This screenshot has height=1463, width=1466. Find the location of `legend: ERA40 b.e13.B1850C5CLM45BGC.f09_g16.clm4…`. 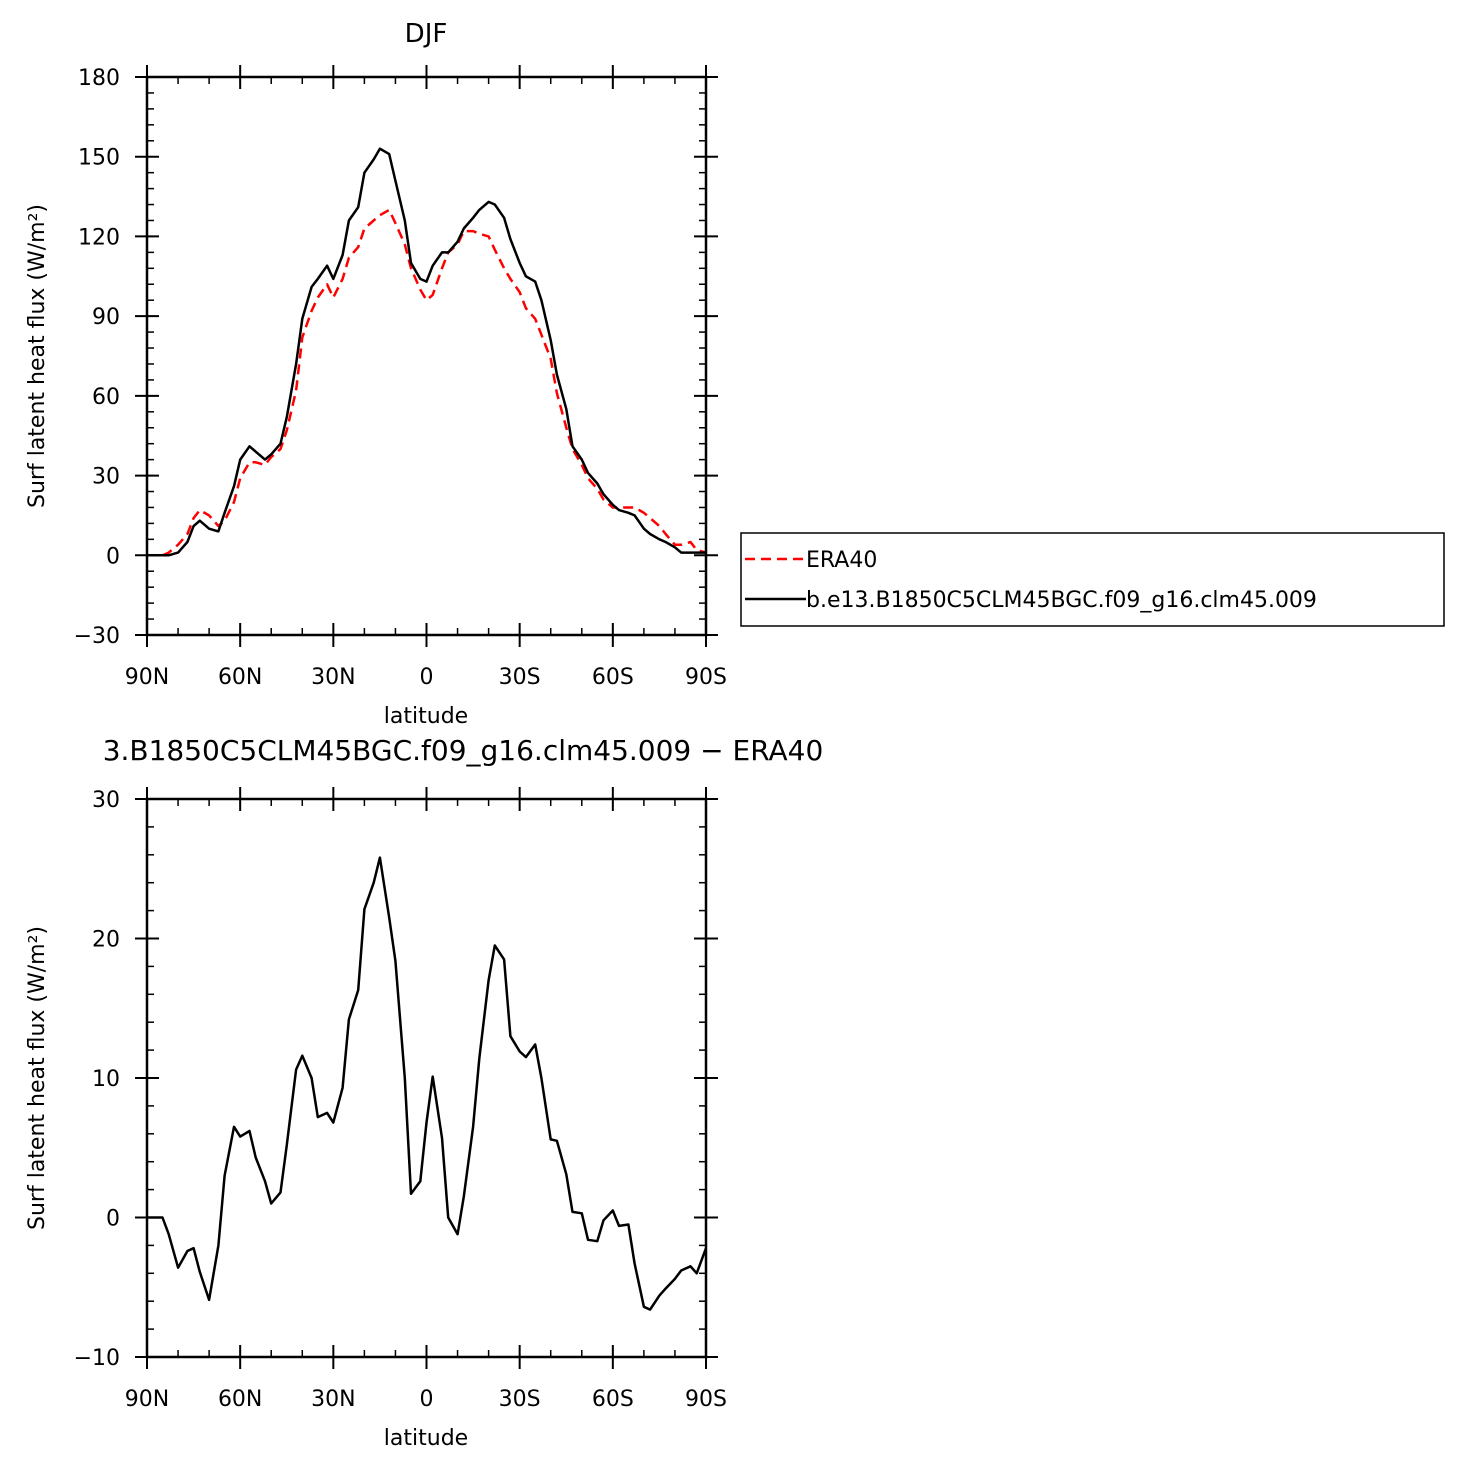

legend: ERA40 b.e13.B1850C5CLM45BGC.f09_g16.clm4… is located at coordinates (1092, 579).